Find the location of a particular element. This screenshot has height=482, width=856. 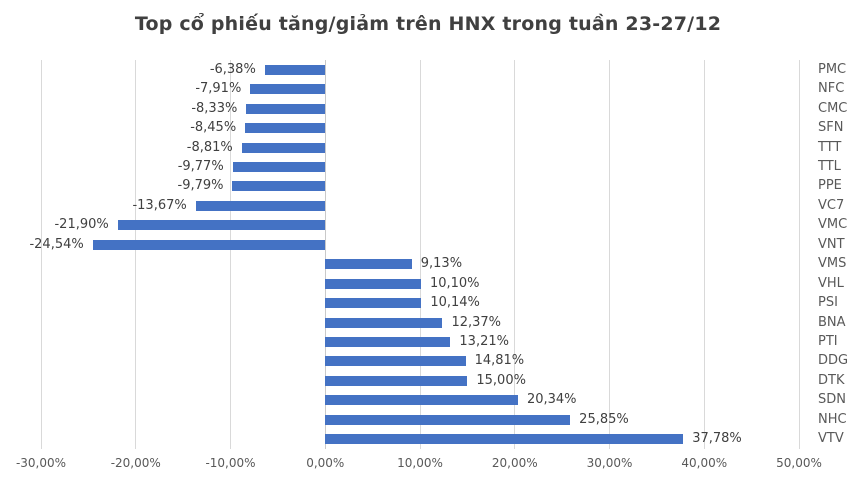

category-label-vms: VMS is located at coordinates (832, 264).